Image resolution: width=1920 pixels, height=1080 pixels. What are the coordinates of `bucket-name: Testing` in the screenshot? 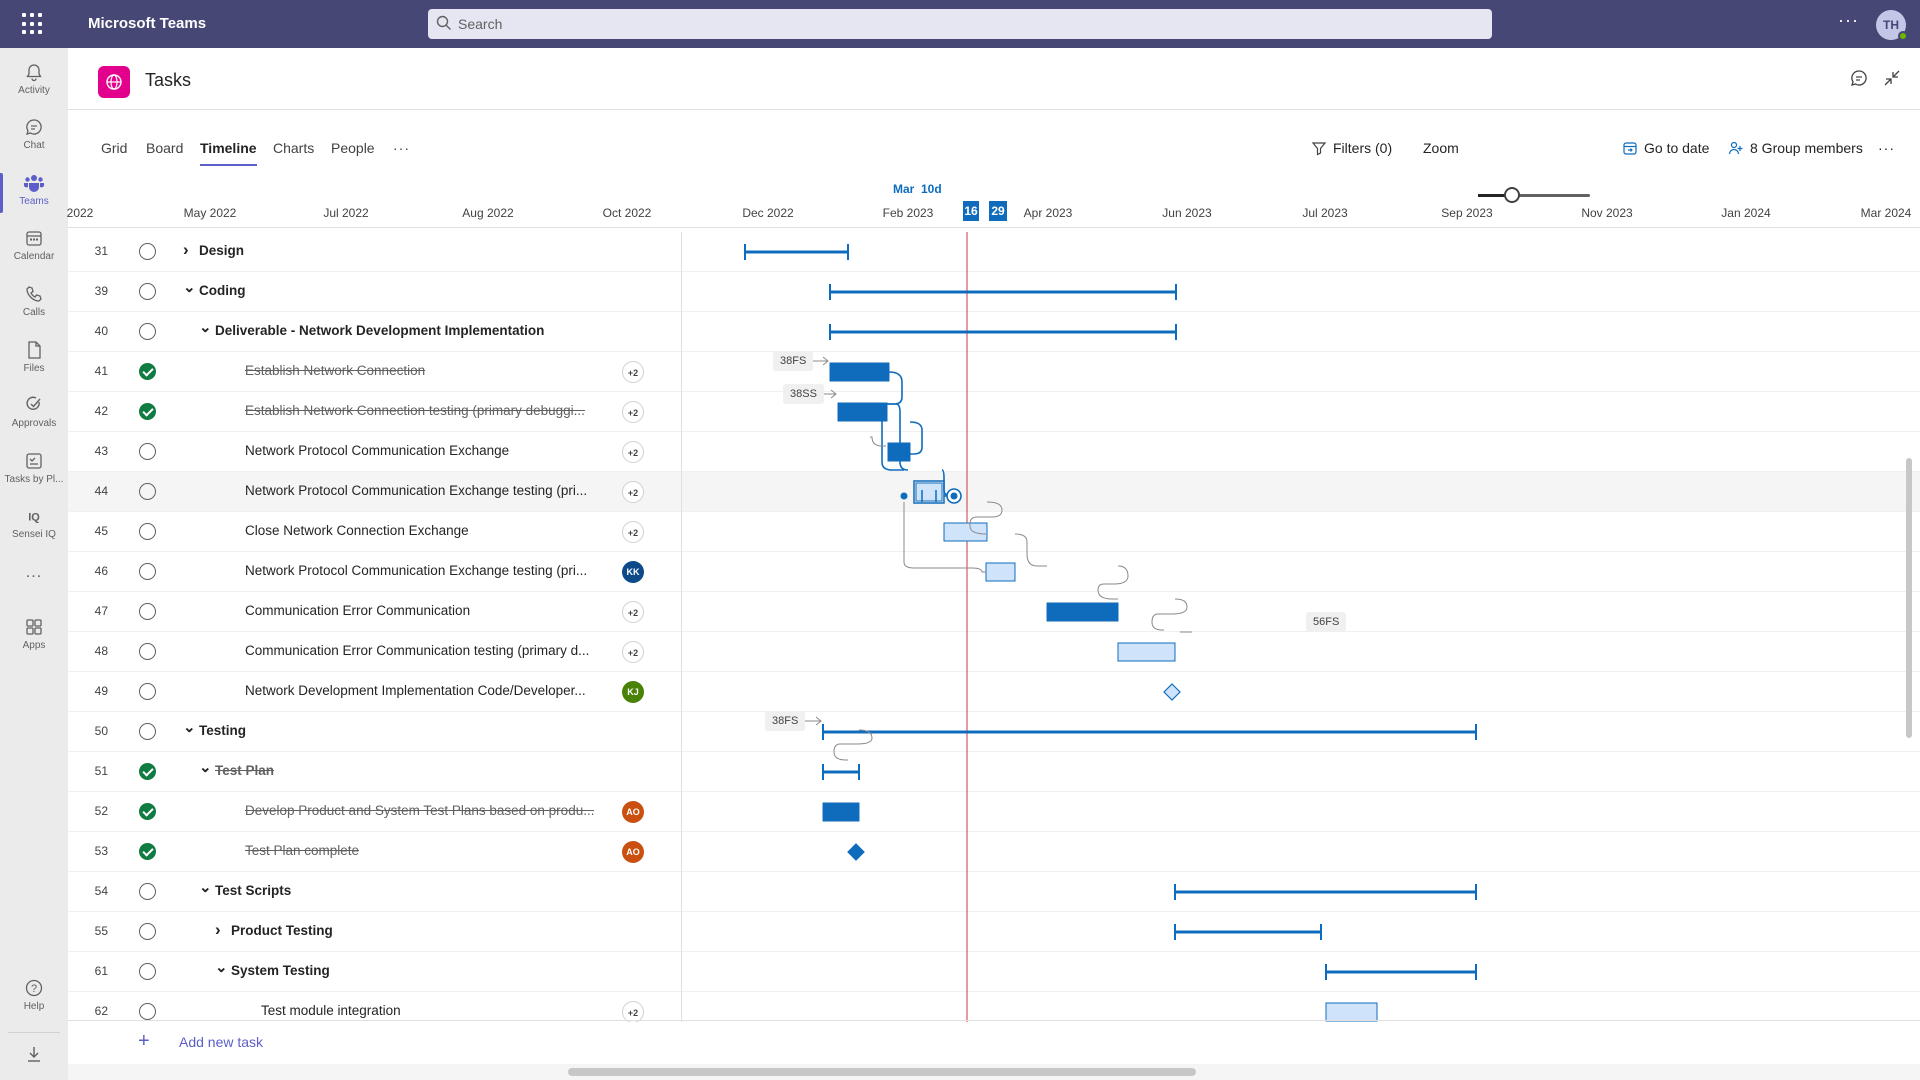 It's located at (222, 730).